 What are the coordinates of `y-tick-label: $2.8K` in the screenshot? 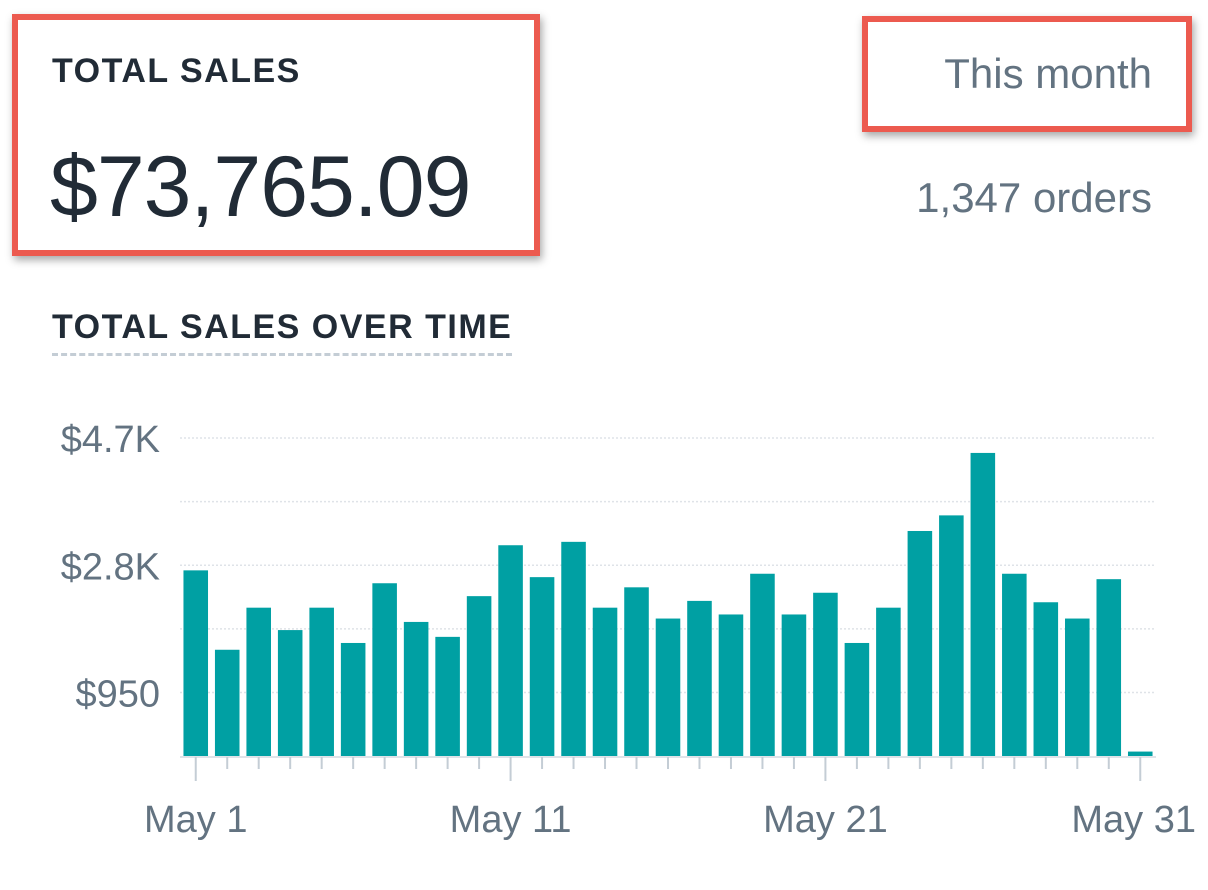 It's located at (110, 567).